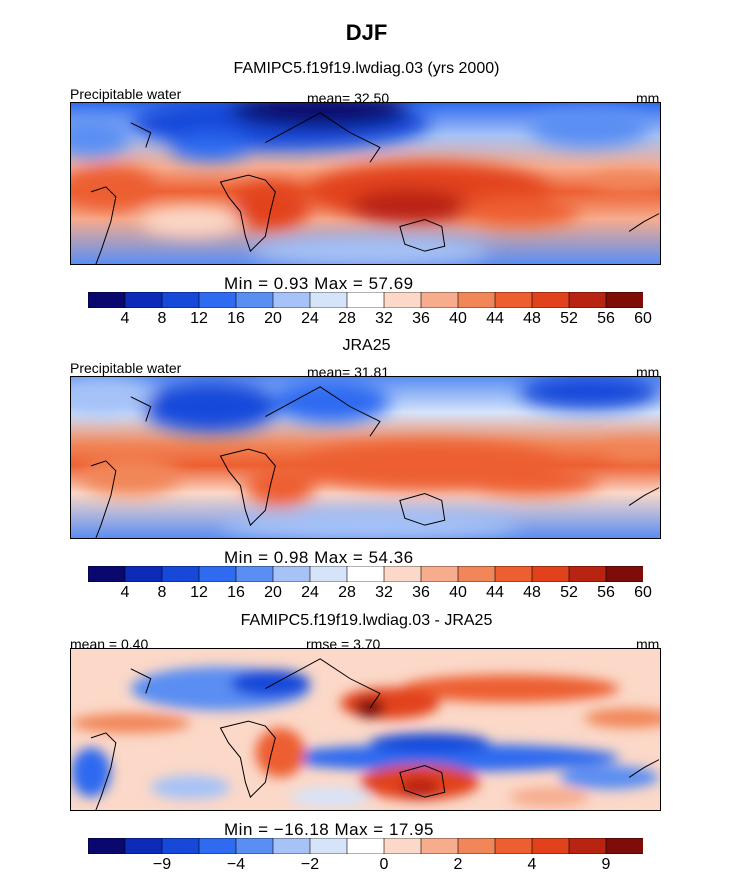 Image resolution: width=733 pixels, height=883 pixels. What do you see at coordinates (236, 864) in the screenshot?
I see `colorbar-3-tick-label: −4` at bounding box center [236, 864].